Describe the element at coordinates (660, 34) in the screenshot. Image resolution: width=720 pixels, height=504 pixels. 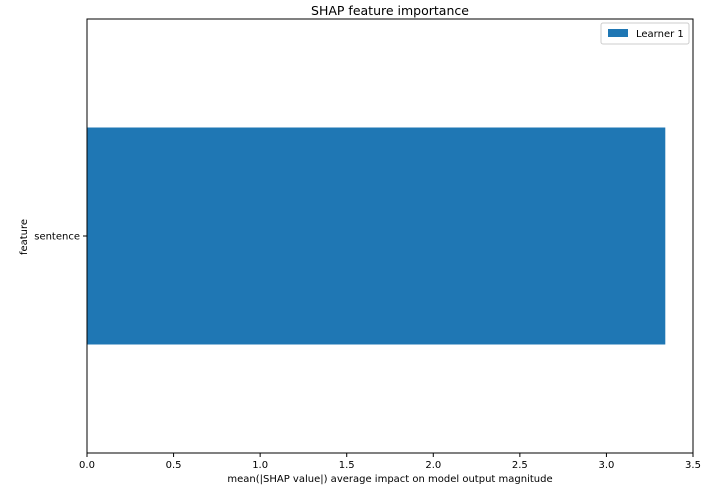
I see `legend-label-learner-1: Learner 1` at that location.